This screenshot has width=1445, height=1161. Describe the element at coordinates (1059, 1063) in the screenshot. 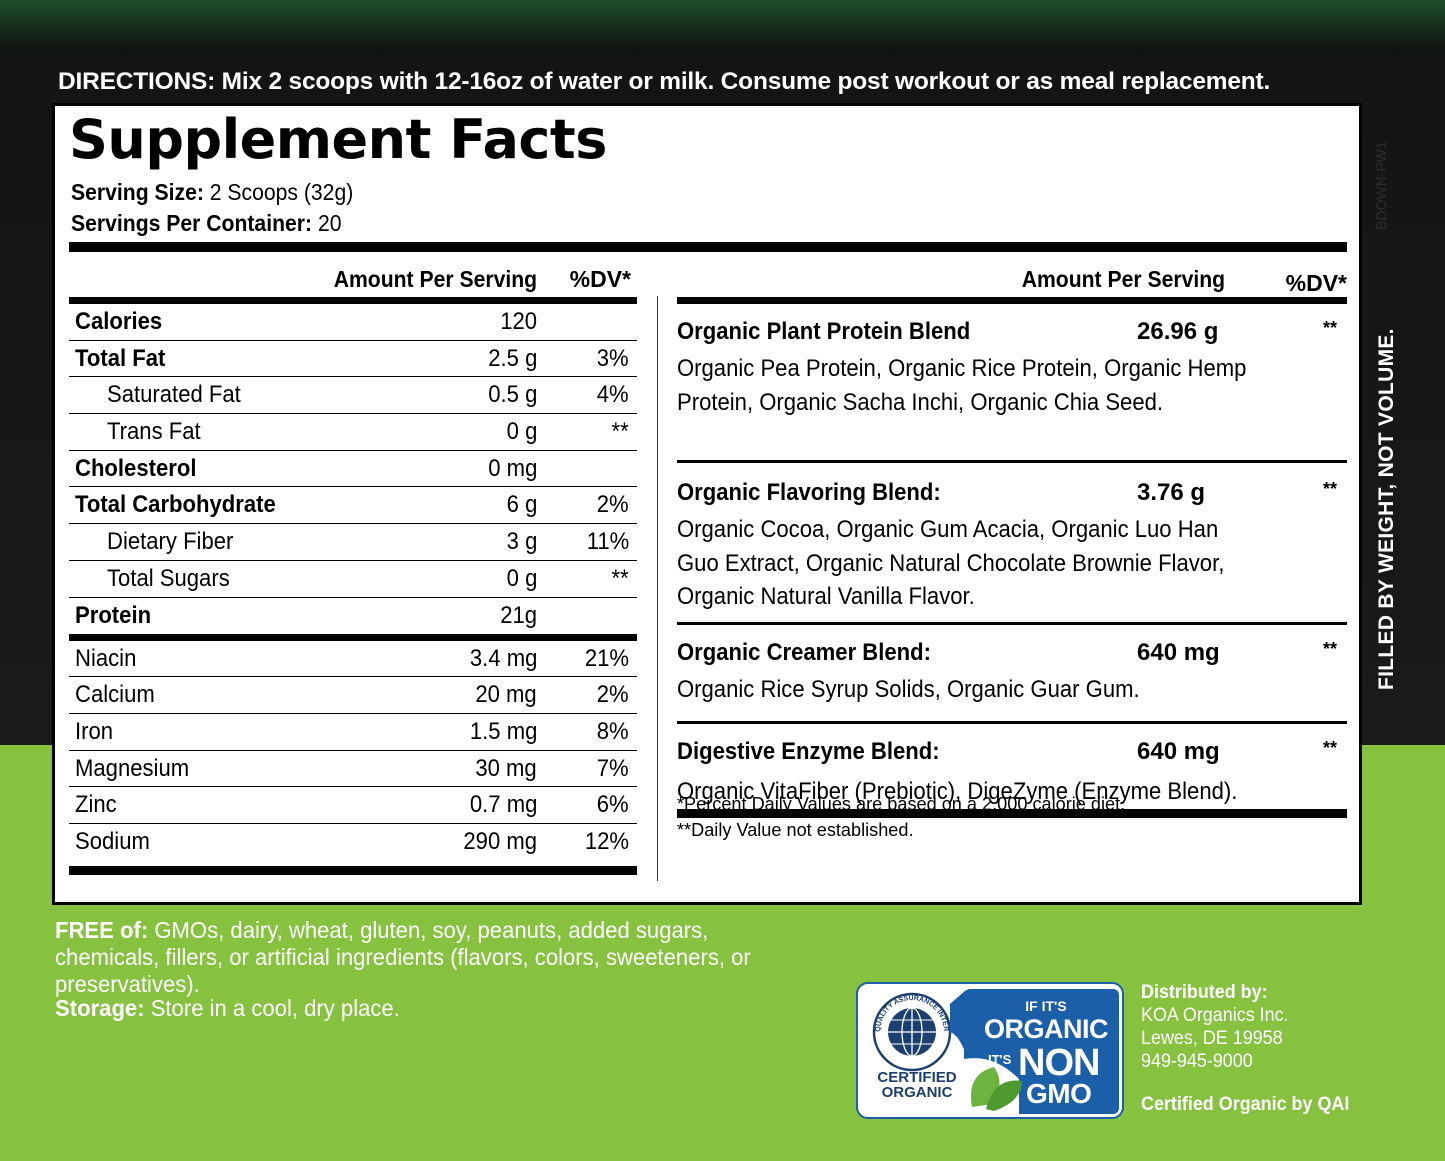

I see `non-label: NON` at that location.